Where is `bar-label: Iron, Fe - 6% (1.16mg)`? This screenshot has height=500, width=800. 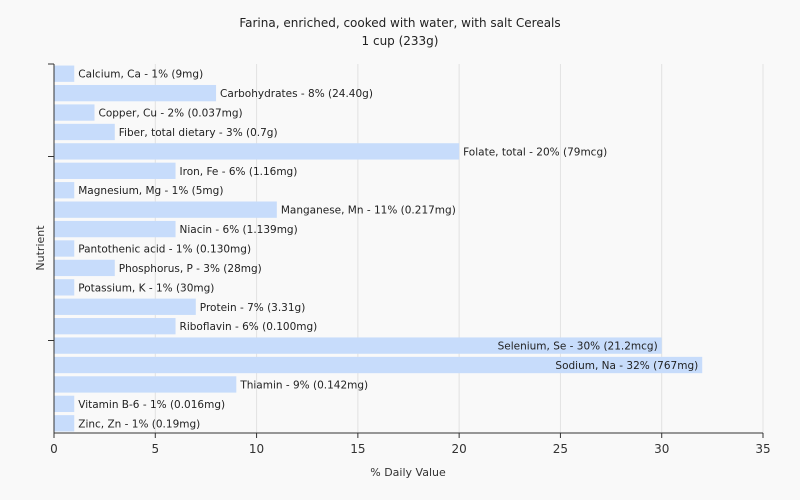 bar-label: Iron, Fe - 6% (1.16mg) is located at coordinates (239, 172).